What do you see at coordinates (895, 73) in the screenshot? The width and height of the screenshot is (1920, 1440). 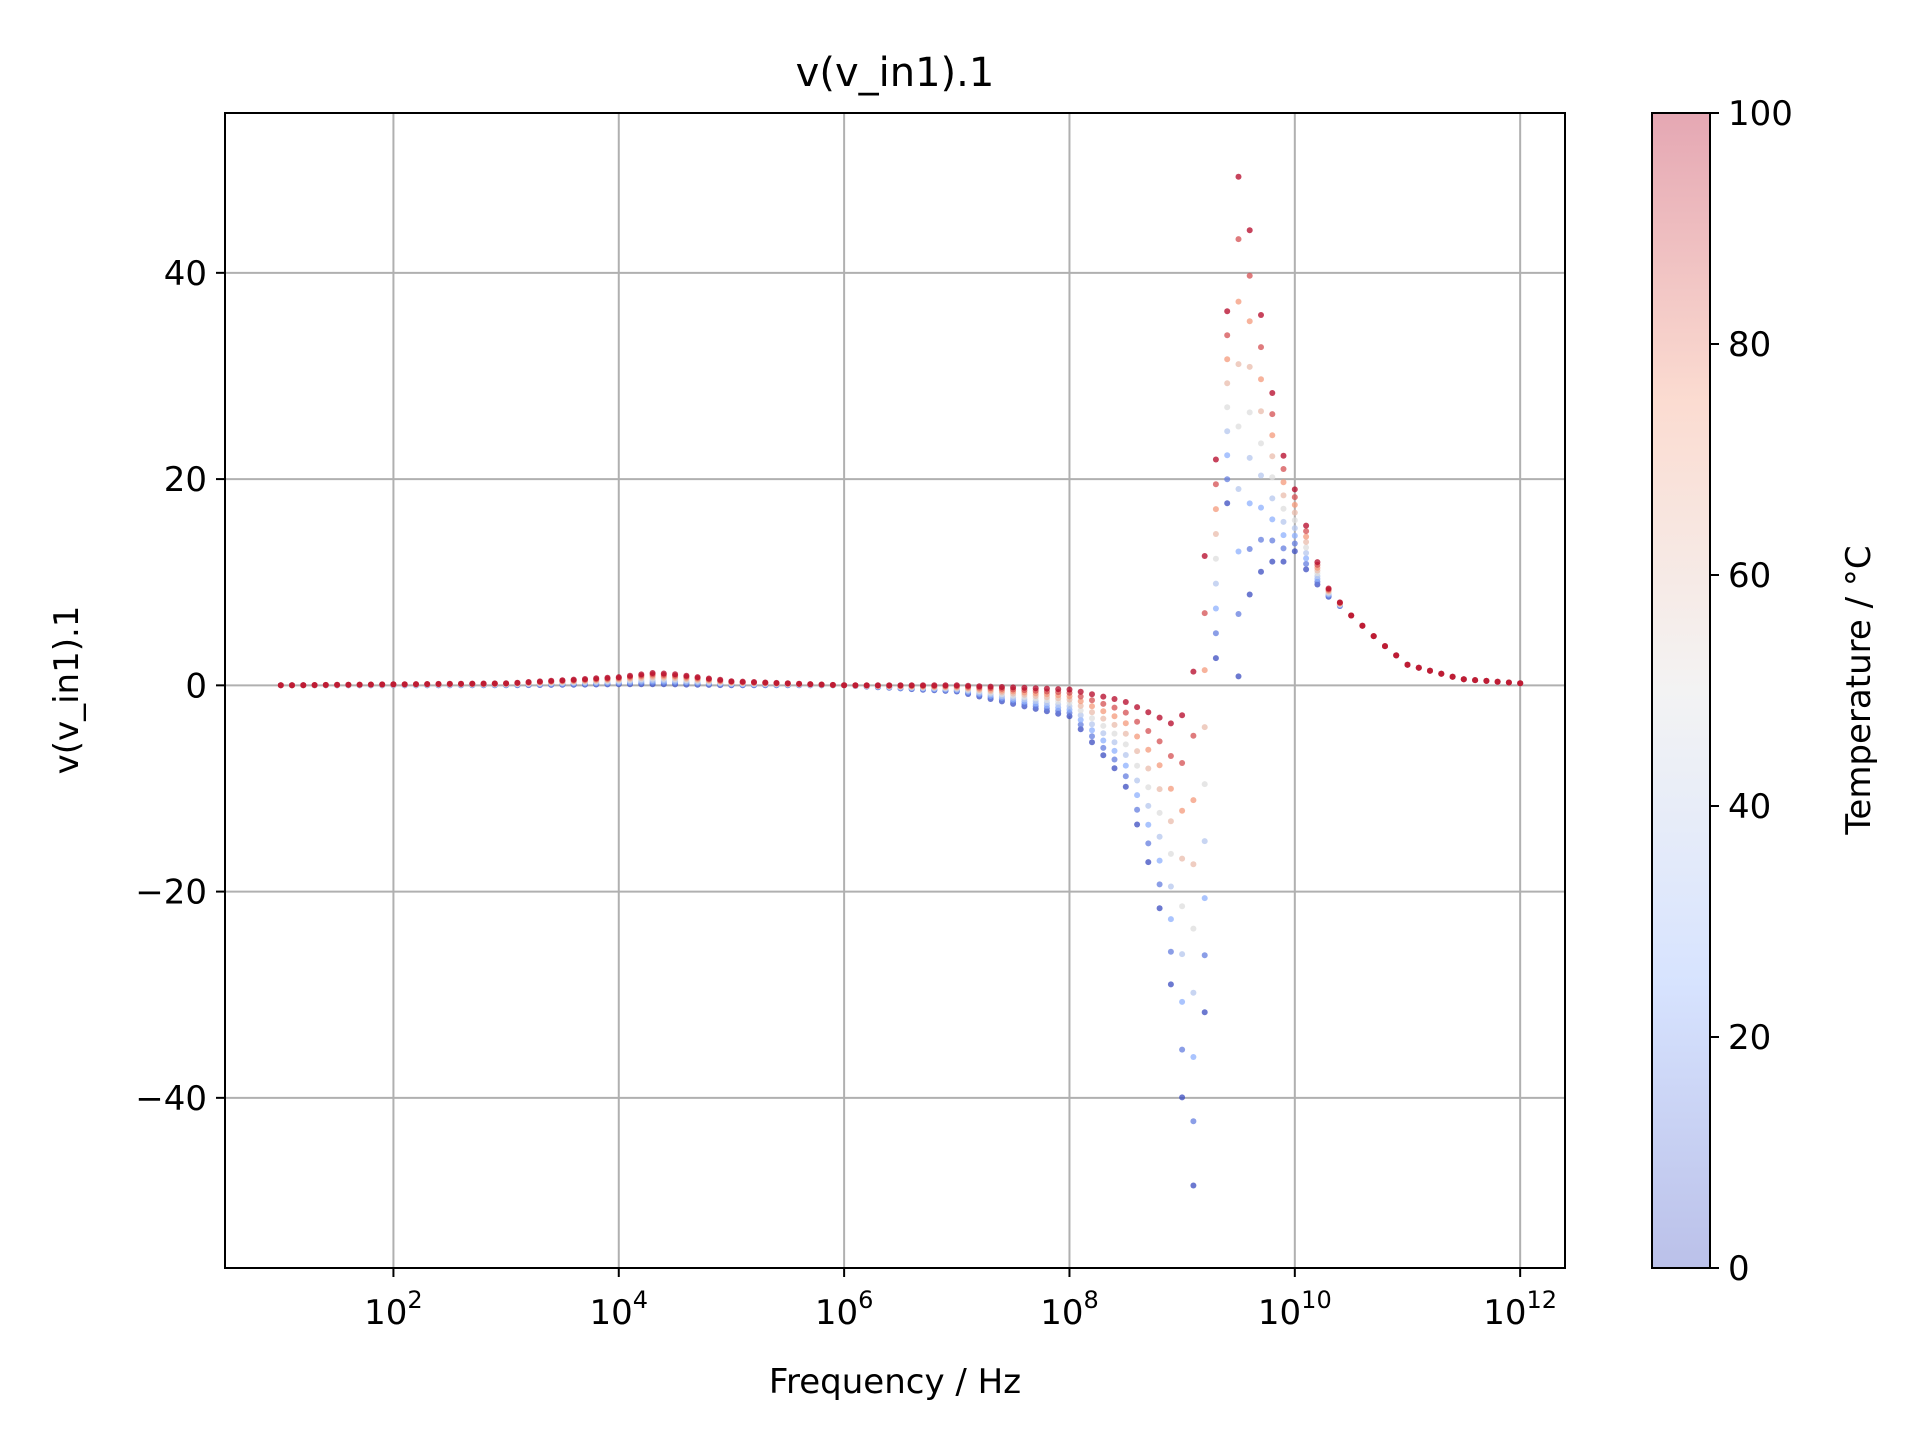 I see `chart-title: v(v_in1).1` at bounding box center [895, 73].